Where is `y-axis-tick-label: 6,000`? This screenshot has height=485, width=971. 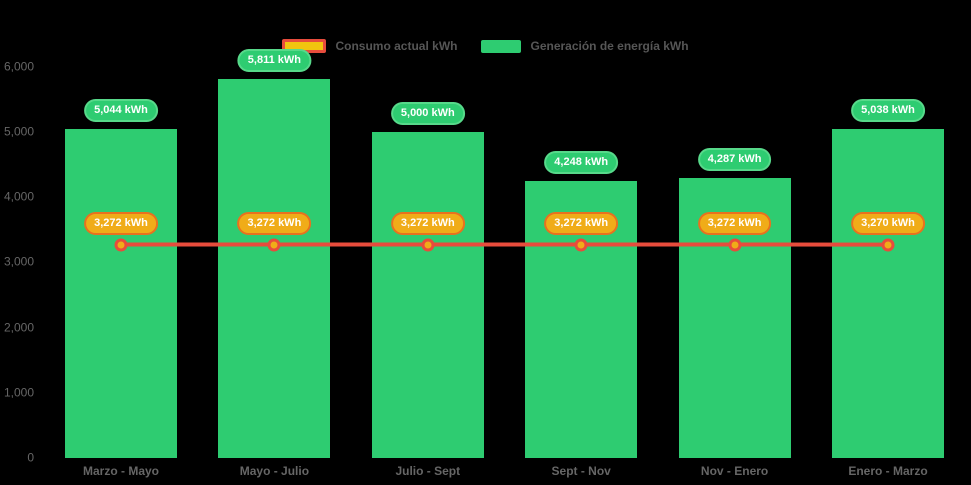 y-axis-tick-label: 6,000 is located at coordinates (18, 65).